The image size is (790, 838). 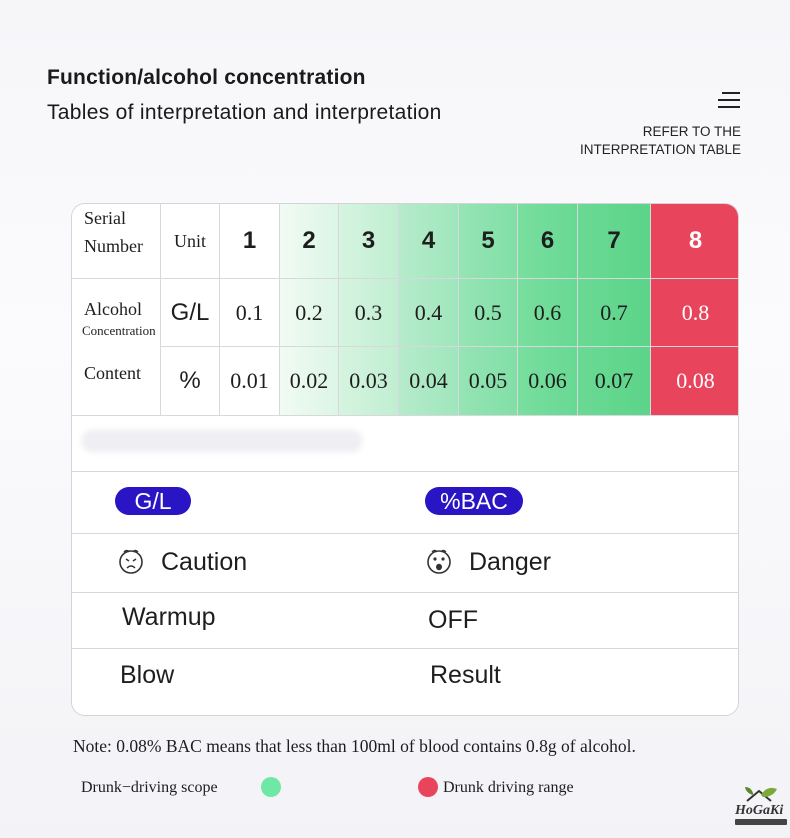 What do you see at coordinates (614, 313) in the screenshot?
I see `gl-value-7: 0.7` at bounding box center [614, 313].